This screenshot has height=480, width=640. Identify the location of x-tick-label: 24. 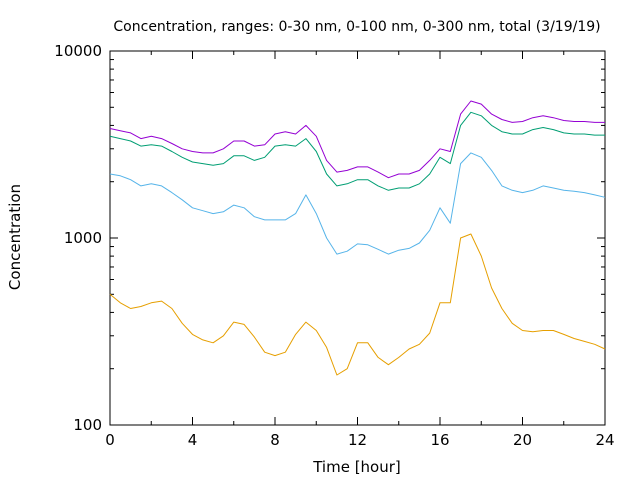
(604, 440).